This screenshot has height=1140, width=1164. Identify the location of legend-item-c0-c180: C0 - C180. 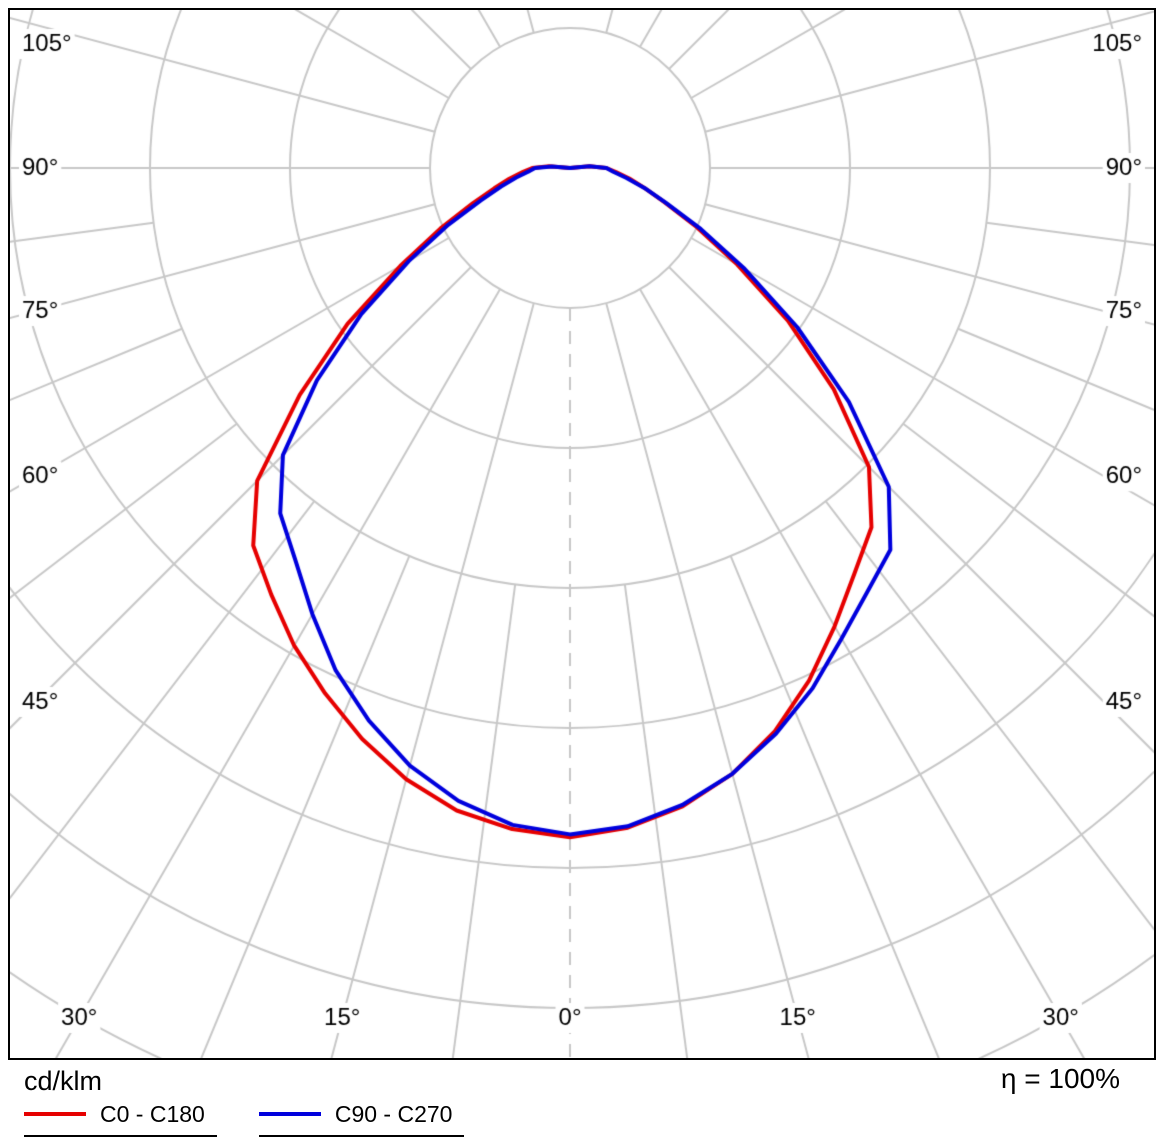
(120, 1119).